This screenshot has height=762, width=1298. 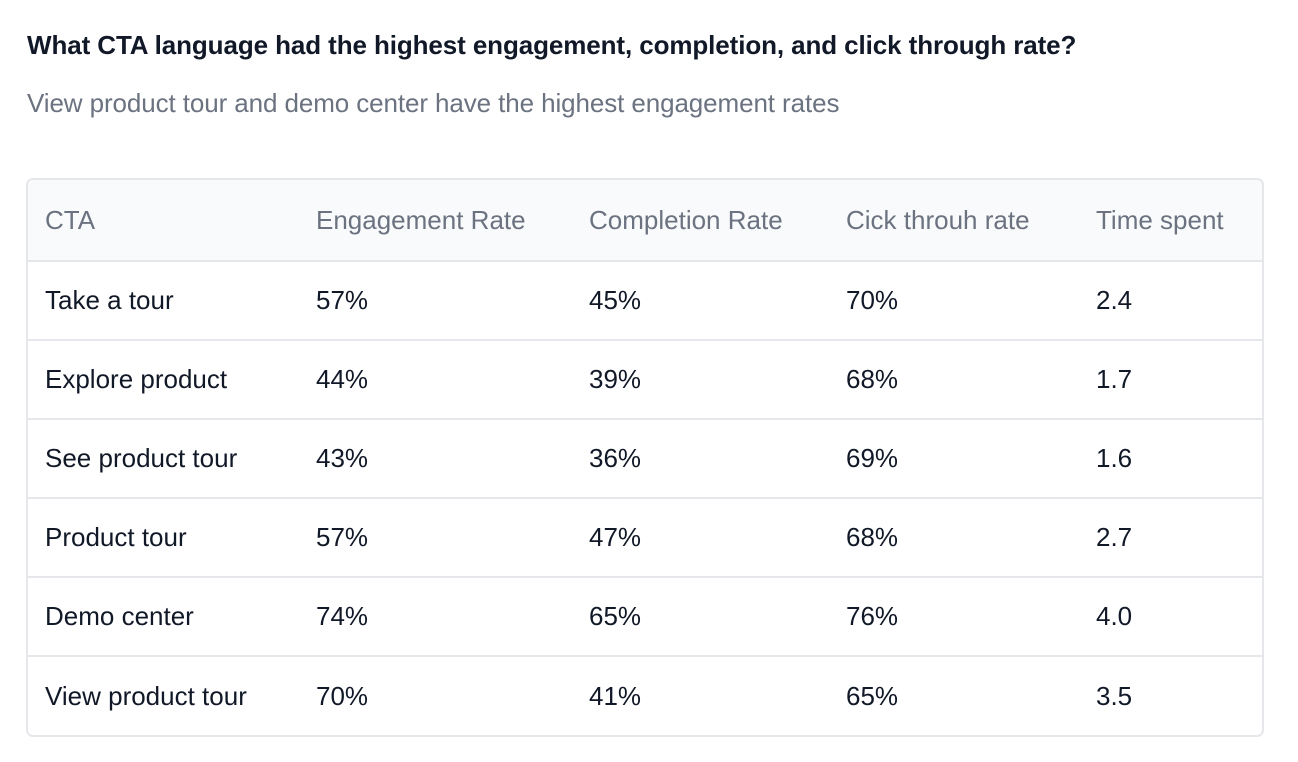 What do you see at coordinates (700, 458) in the screenshot?
I see `cell-completion-rate: 36%` at bounding box center [700, 458].